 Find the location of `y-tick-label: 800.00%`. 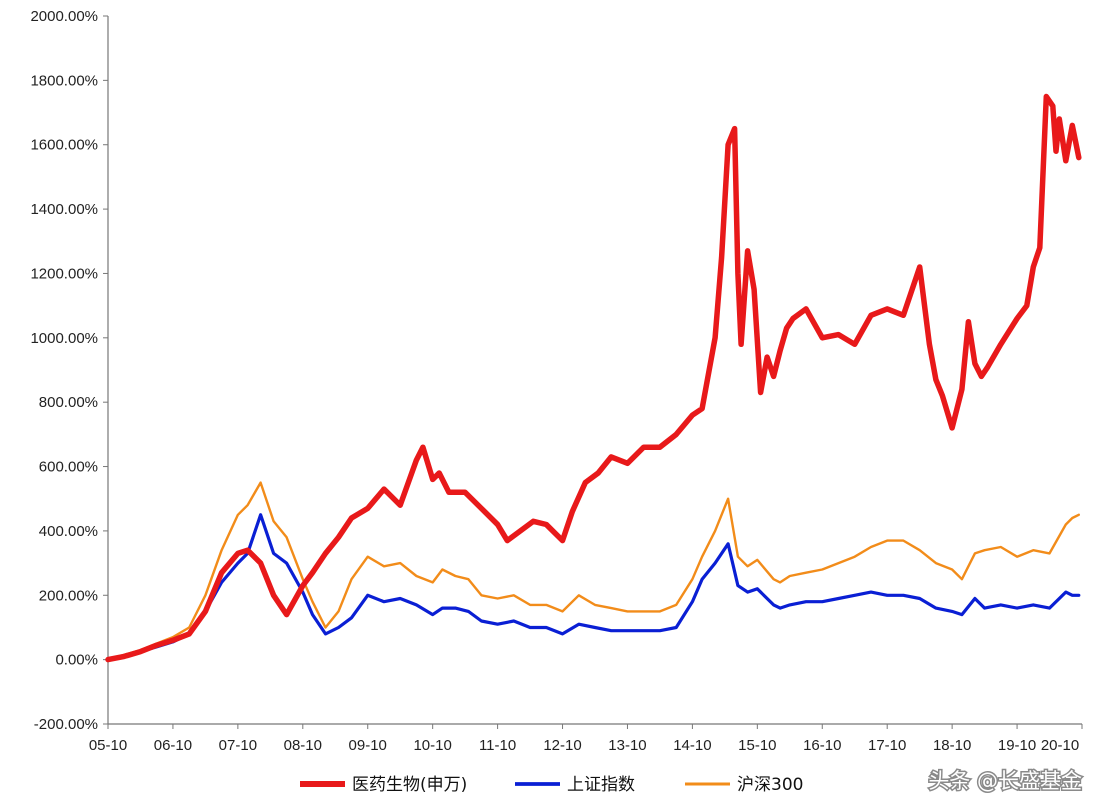

y-tick-label: 800.00% is located at coordinates (68, 402).